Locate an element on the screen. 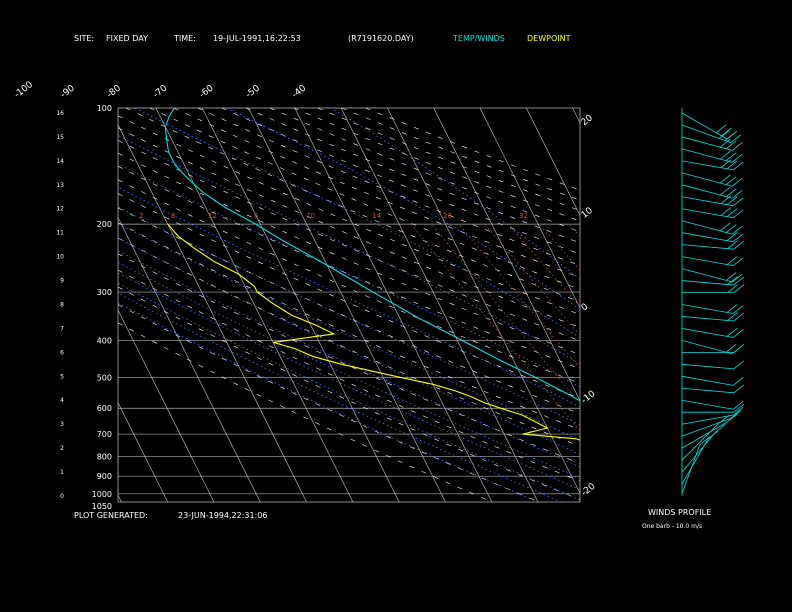 The image size is (792, 612). wind-profile is located at coordinates (713, 302).